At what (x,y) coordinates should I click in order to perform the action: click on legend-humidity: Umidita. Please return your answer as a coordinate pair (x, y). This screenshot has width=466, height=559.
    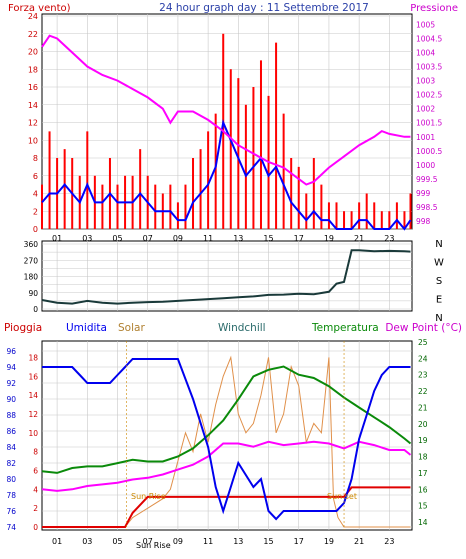
    Looking at the image, I should click on (86, 328).